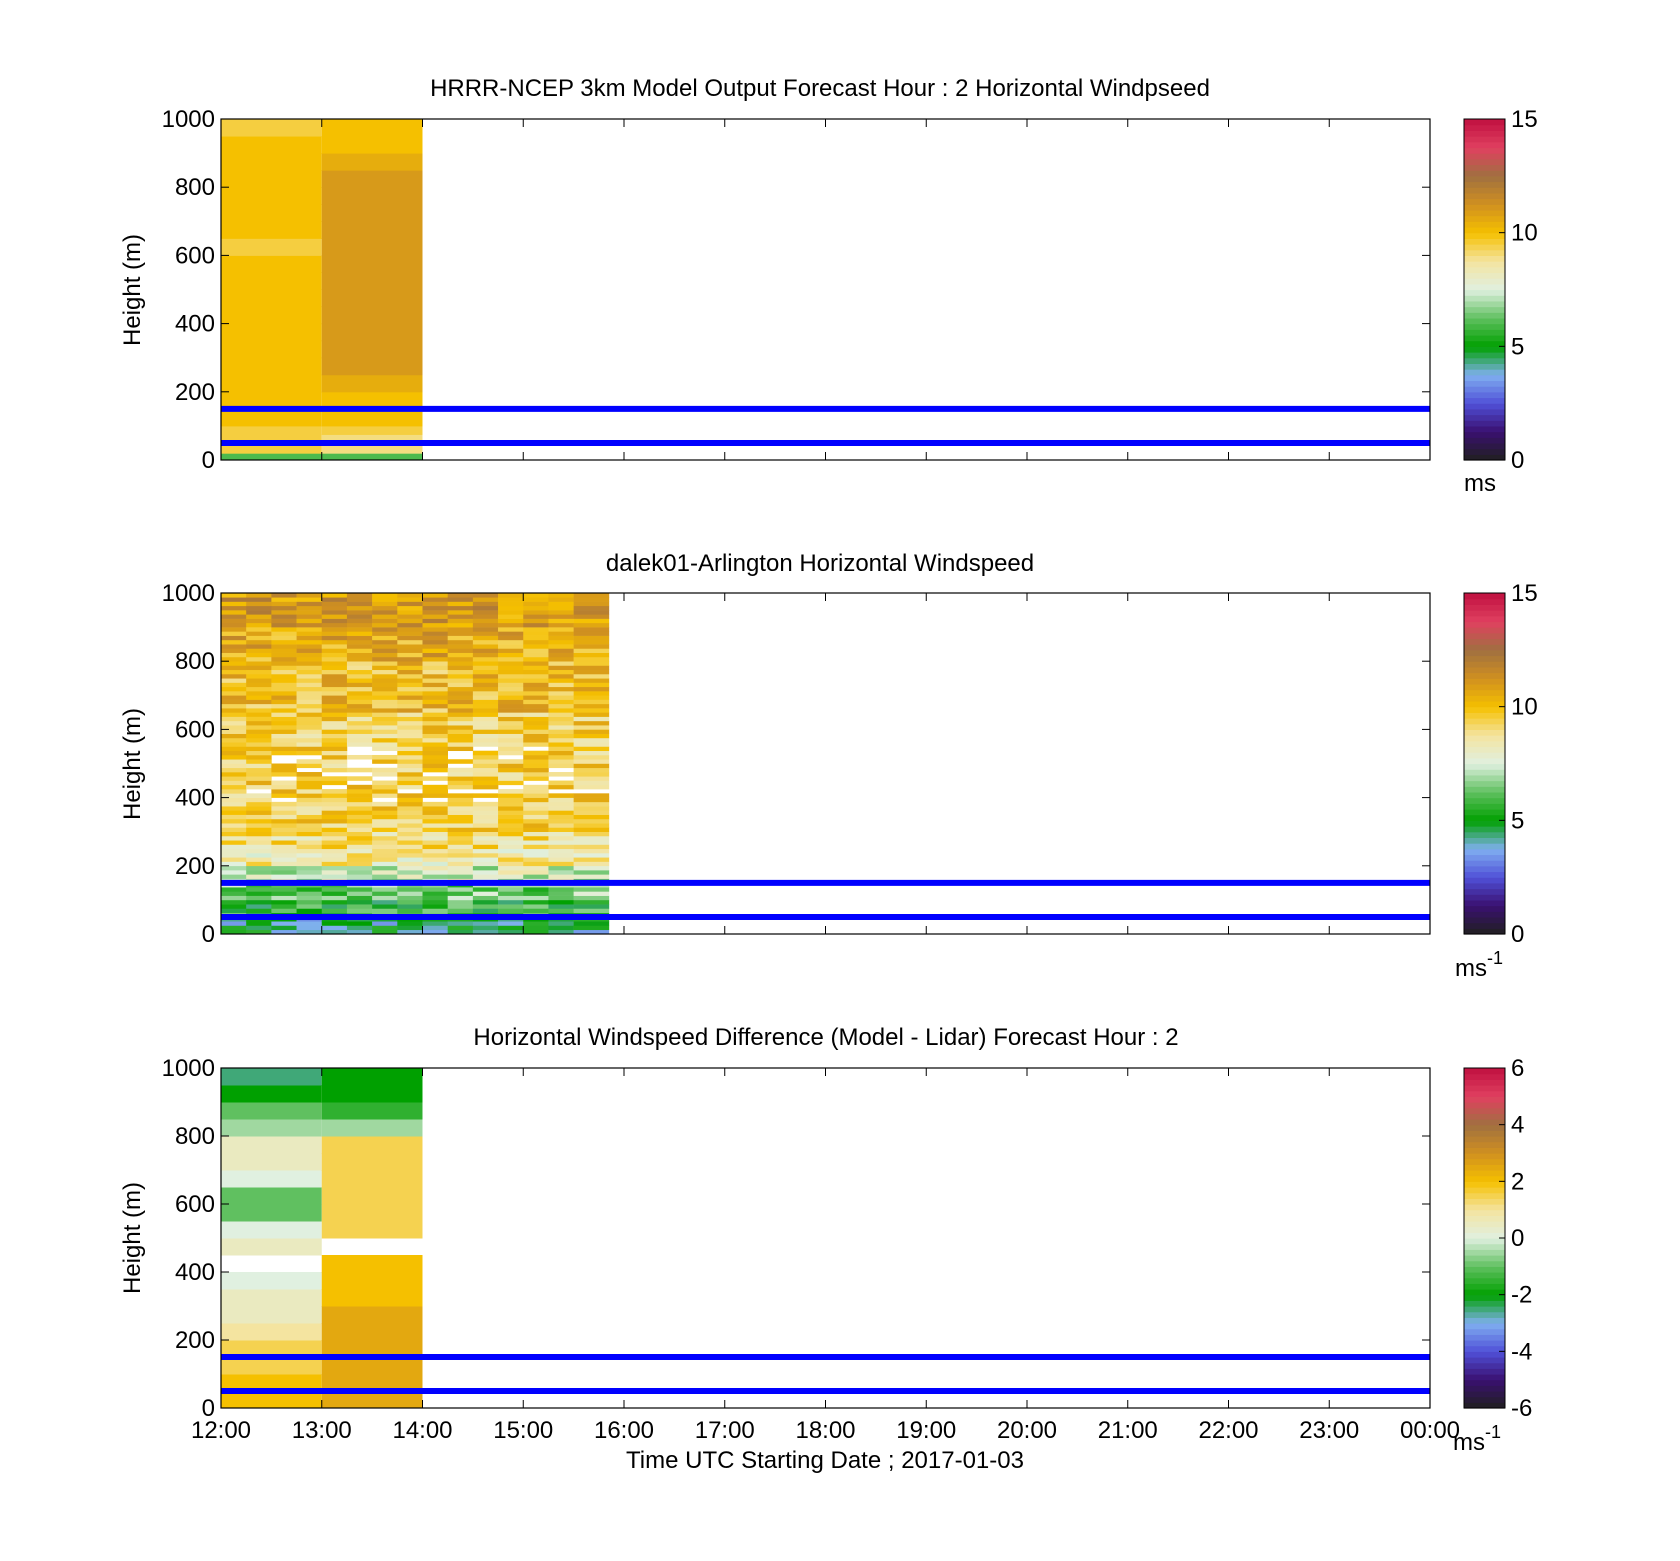 The height and width of the screenshot is (1561, 1680). Describe the element at coordinates (132, 1238) in the screenshot. I see `y-axis-label: Height (m)` at that location.